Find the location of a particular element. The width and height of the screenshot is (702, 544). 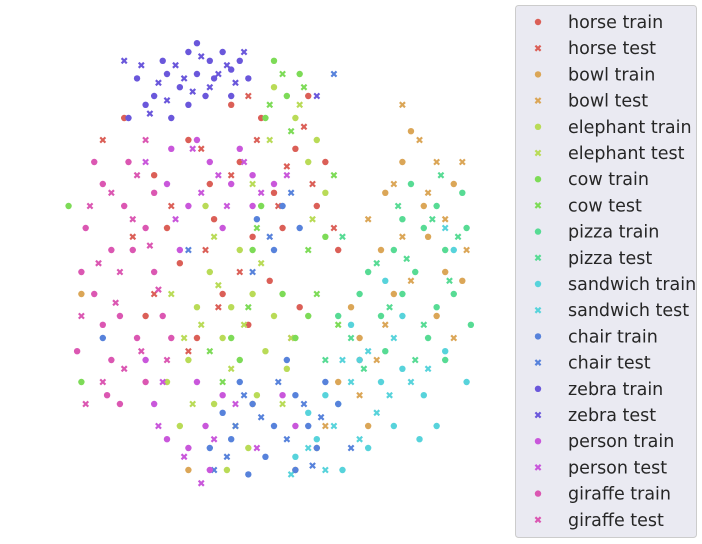

legend-item-chair-train: chair train is located at coordinates (596, 337).